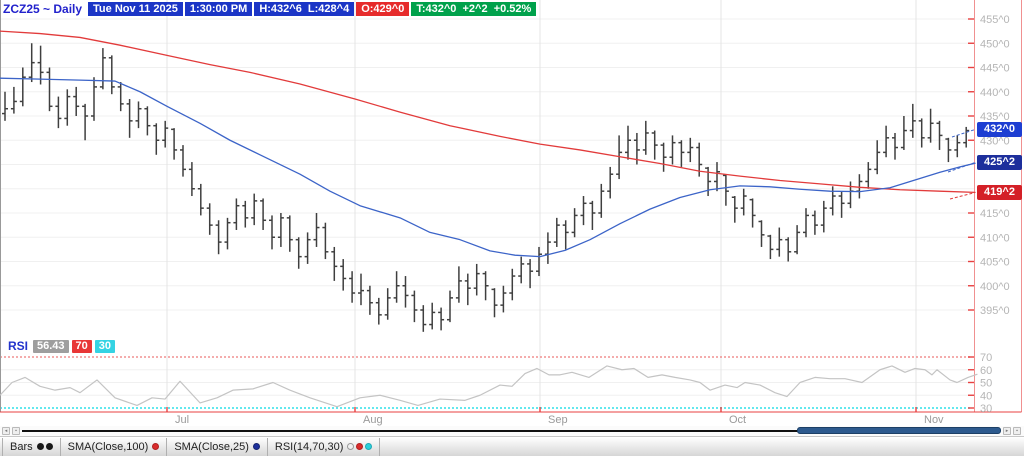 Image resolution: width=1024 pixels, height=456 pixels. Describe the element at coordinates (309, 447) in the screenshot. I see `tab-rsi-label: RSI(14,70,30)` at that location.